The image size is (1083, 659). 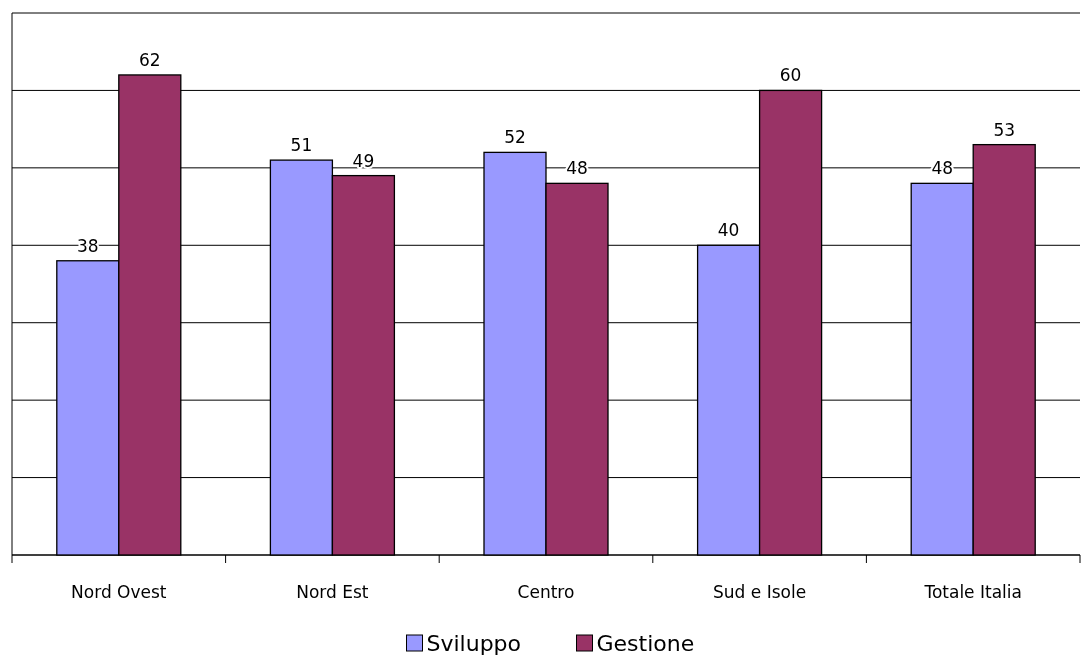 What do you see at coordinates (546, 592) in the screenshot?
I see `x-tick-label: Centro` at bounding box center [546, 592].